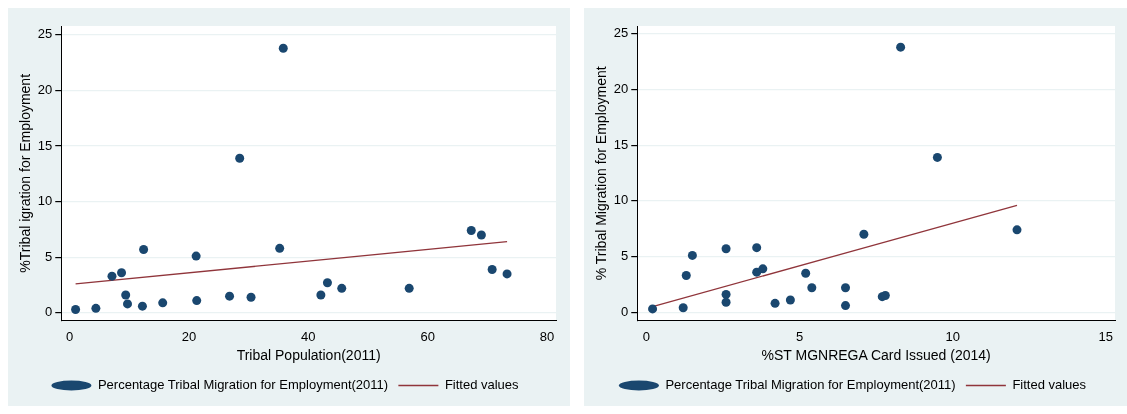  I want to click on x-tick-label: 5, so click(799, 336).